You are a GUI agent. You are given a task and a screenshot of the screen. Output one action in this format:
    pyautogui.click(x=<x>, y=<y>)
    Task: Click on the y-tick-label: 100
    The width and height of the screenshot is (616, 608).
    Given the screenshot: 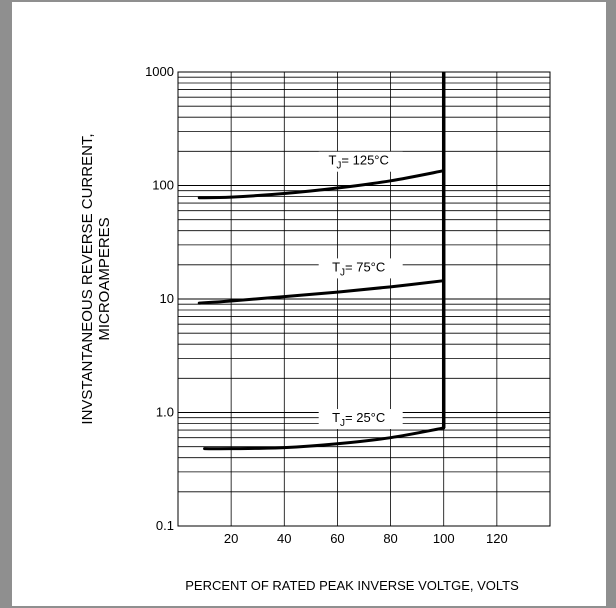 What is the action you would take?
    pyautogui.click(x=163, y=185)
    